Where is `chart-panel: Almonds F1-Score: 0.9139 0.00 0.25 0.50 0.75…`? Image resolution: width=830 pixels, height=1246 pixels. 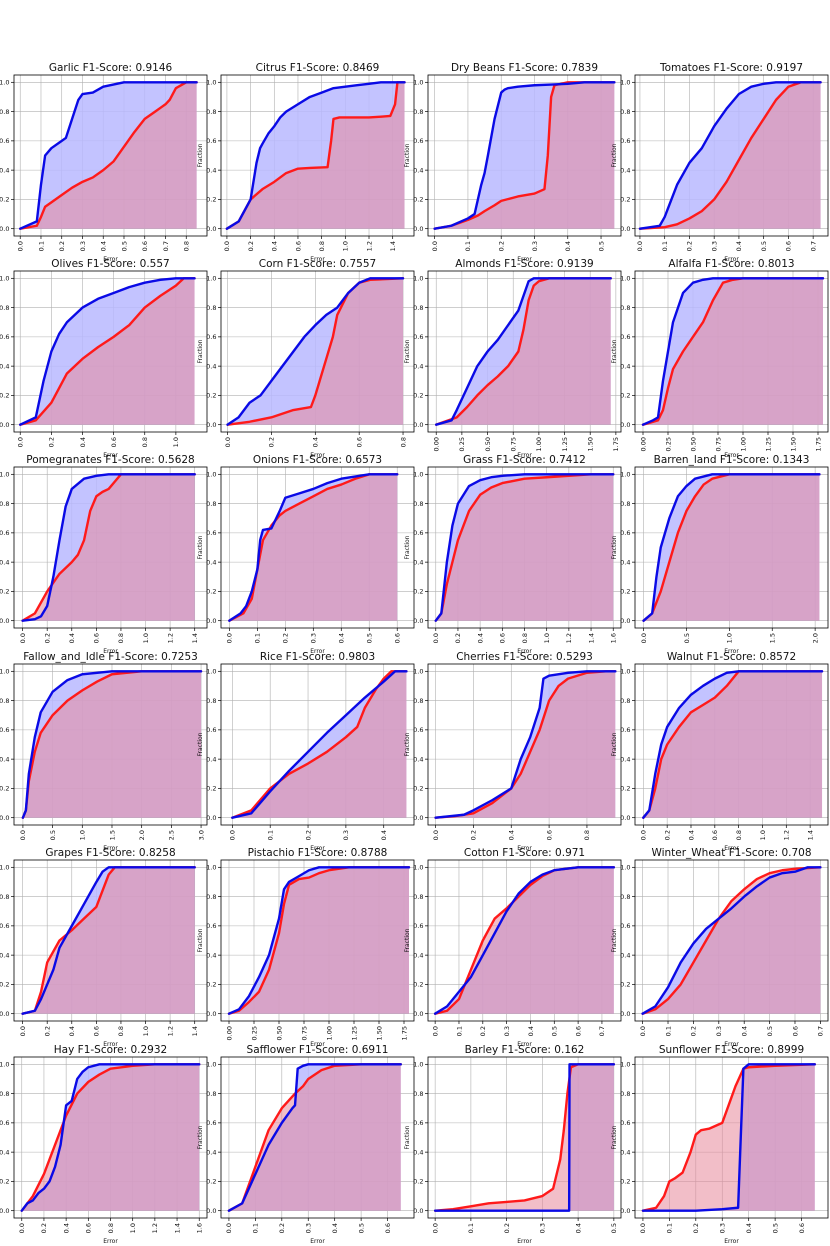
chart-panel: Almonds F1-Score: 0.9139 0.00 0.25 0.50 0.75… is located at coordinates (513, 358).